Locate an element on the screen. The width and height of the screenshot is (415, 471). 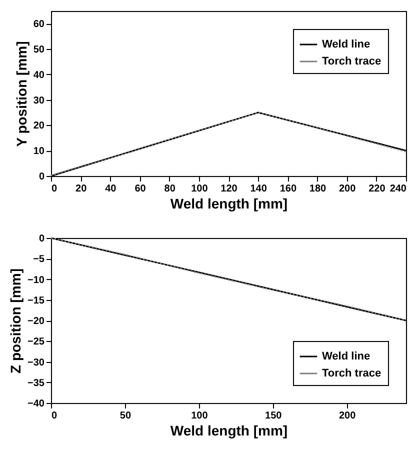
x-tick-label: 50 is located at coordinates (126, 416).